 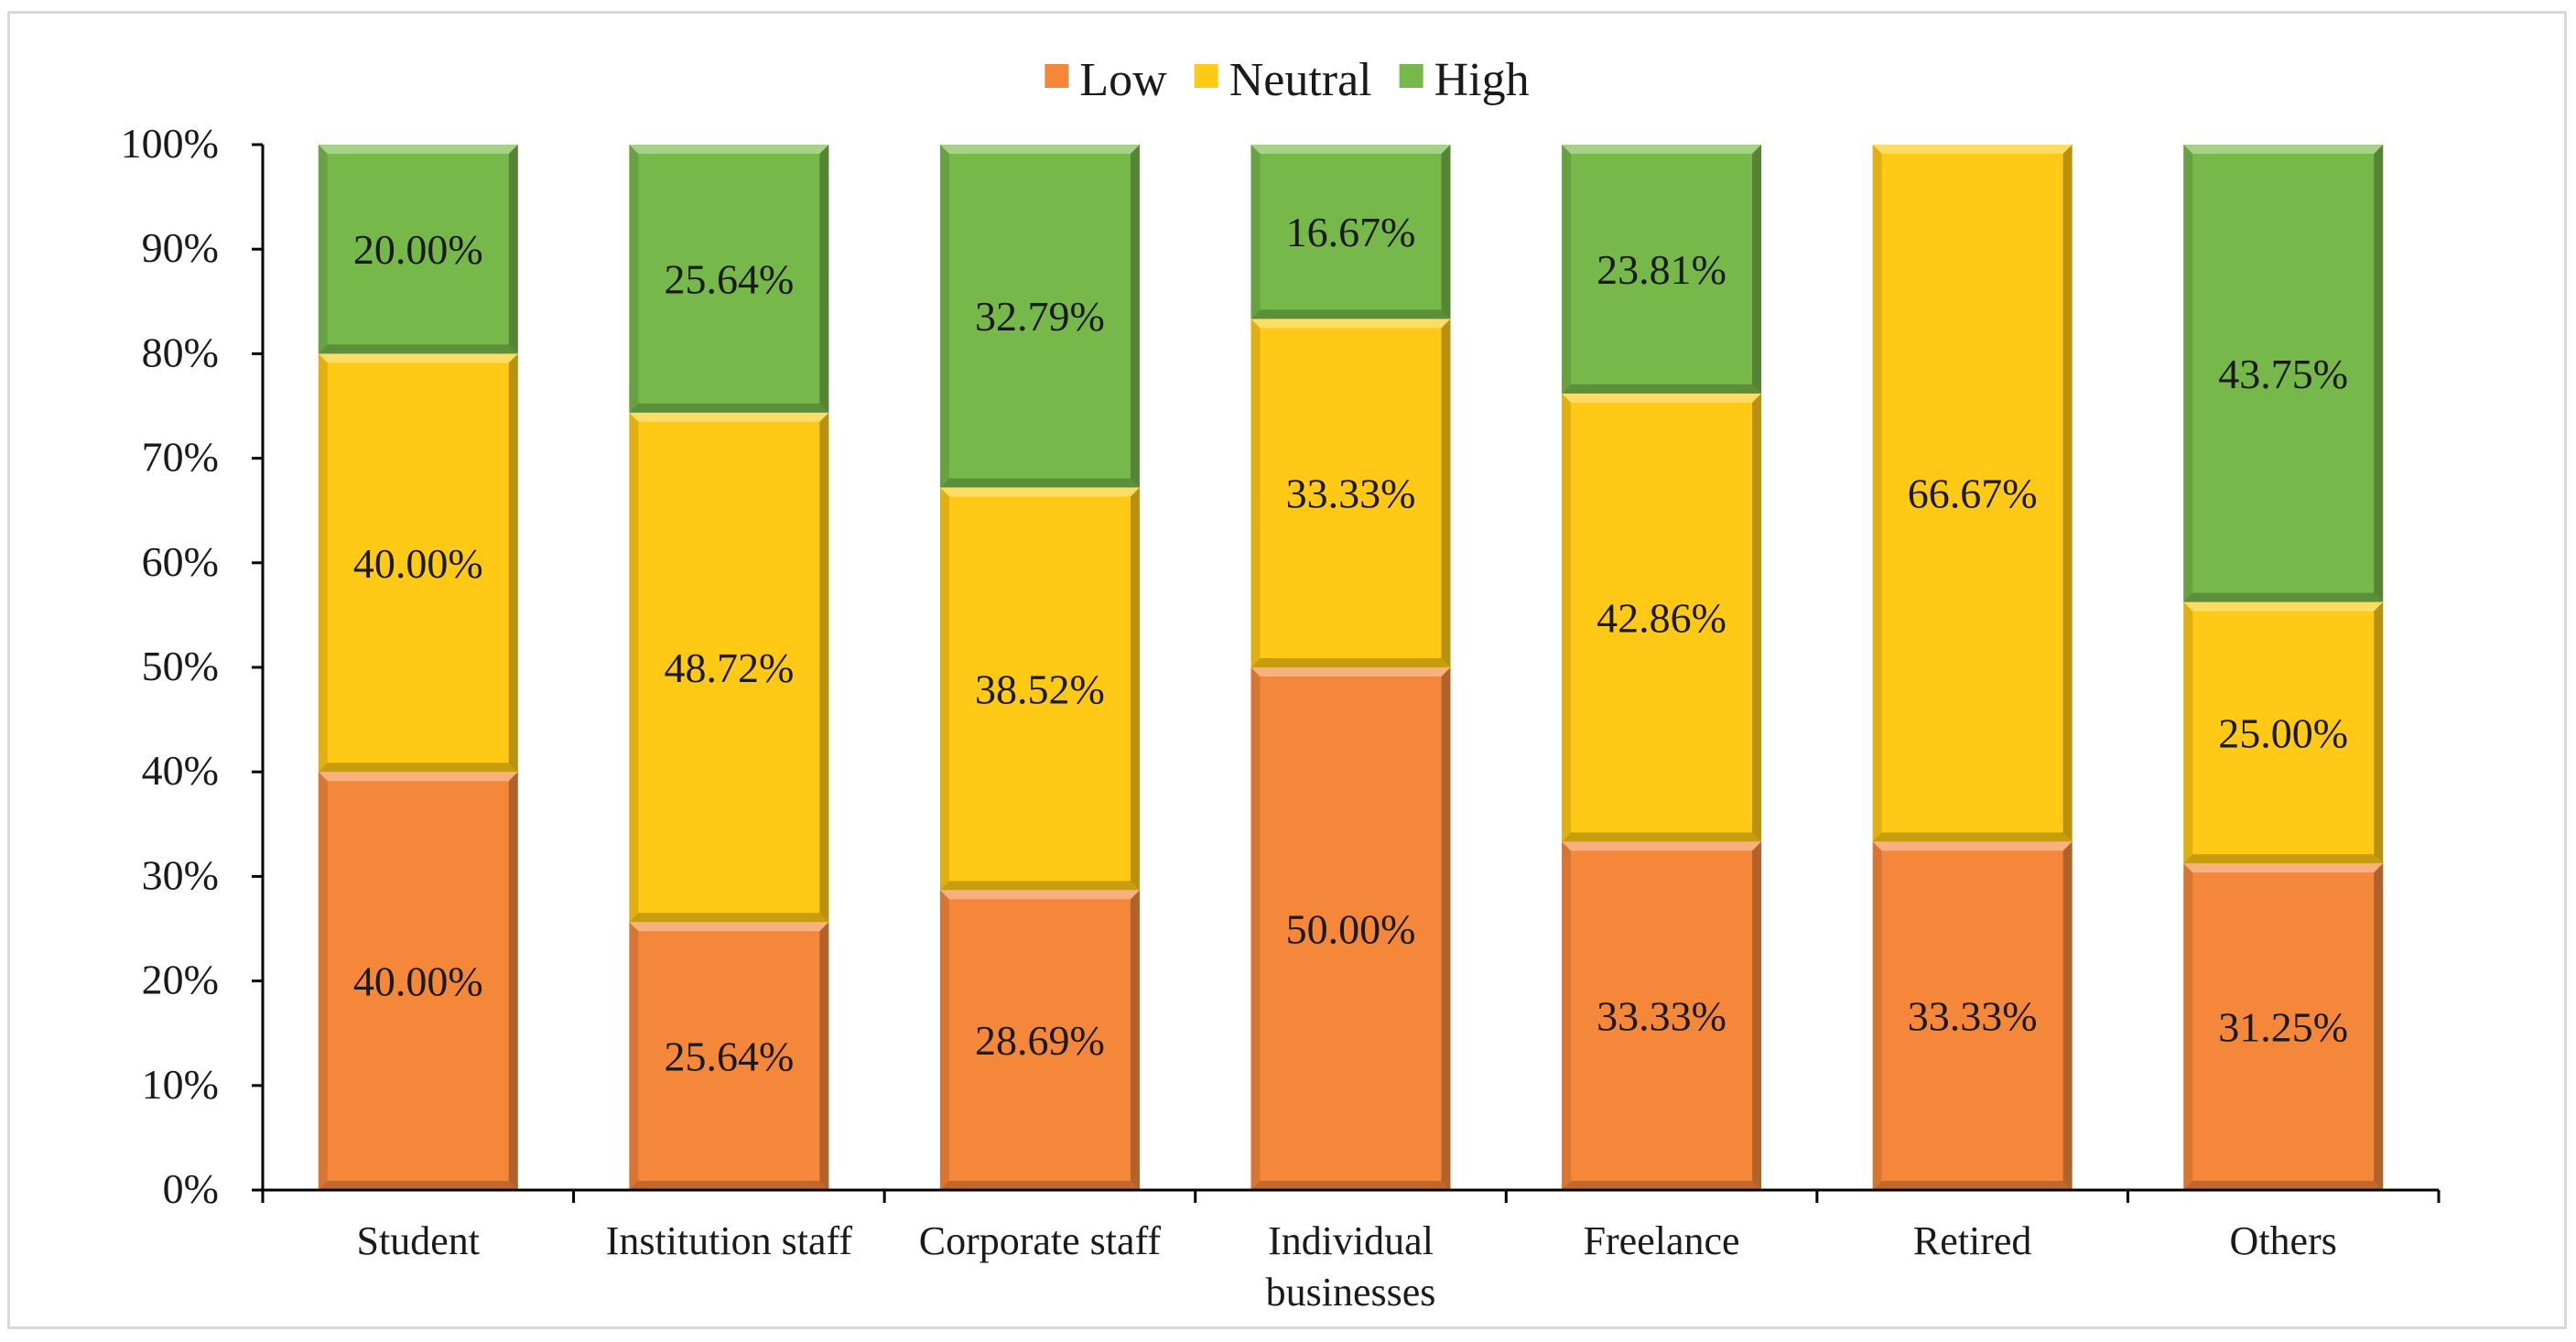 I want to click on bar-segment-neutral: 66.67%, so click(x=1973, y=493).